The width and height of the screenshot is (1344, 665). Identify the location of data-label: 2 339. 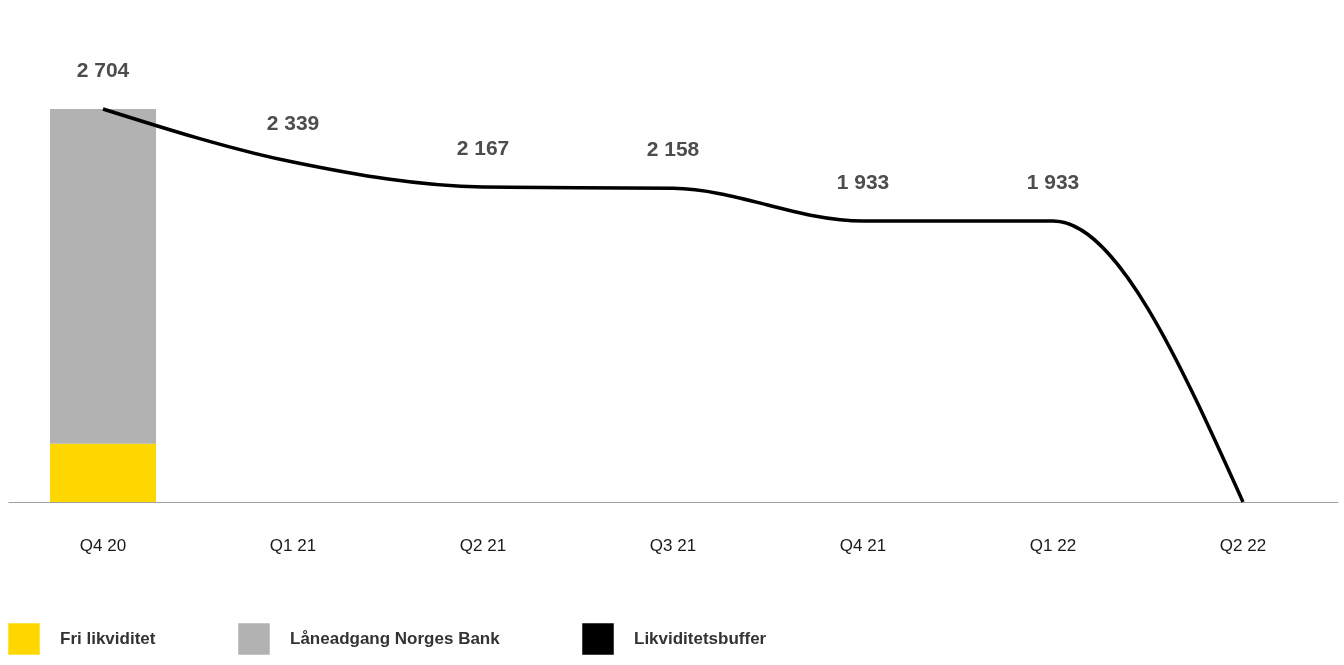
(293, 123).